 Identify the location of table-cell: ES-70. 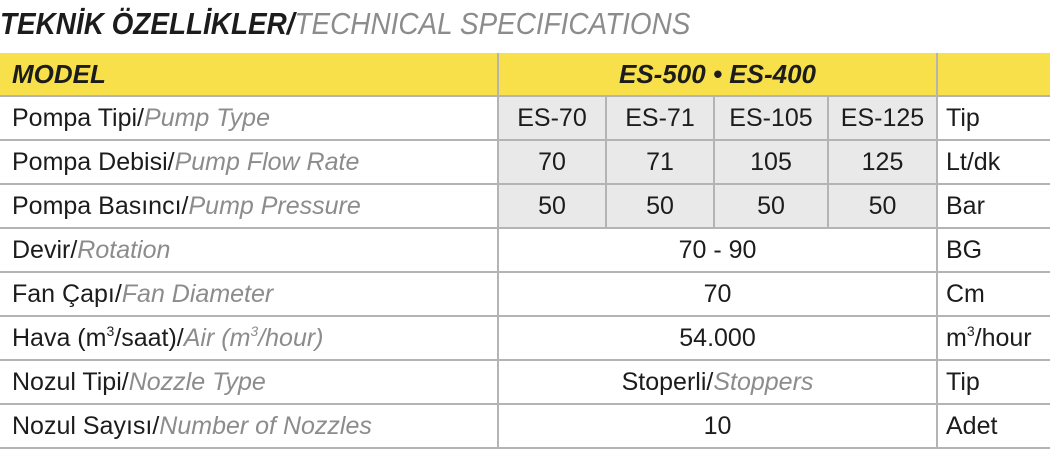
(551, 118).